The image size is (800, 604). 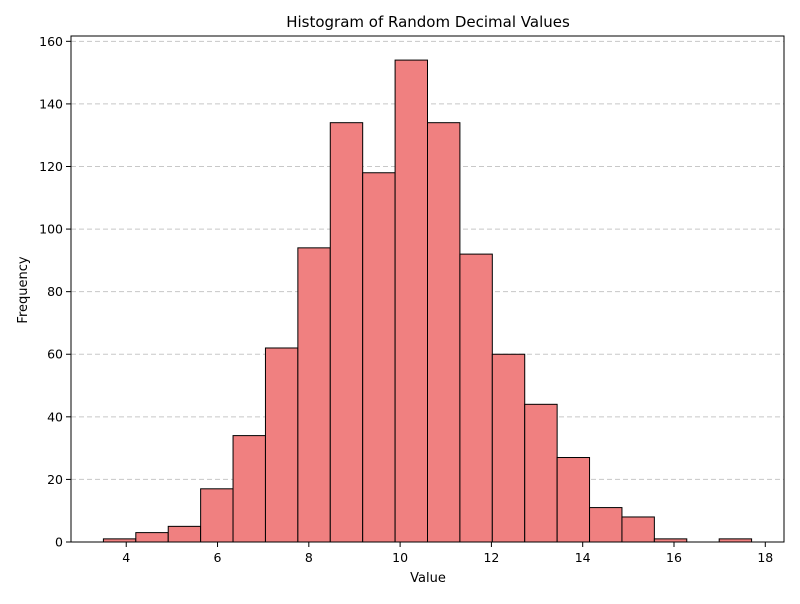 I want to click on y-axis-ticks: 0 20 40 60 80 100 120 140 160, so click(x=55, y=292).